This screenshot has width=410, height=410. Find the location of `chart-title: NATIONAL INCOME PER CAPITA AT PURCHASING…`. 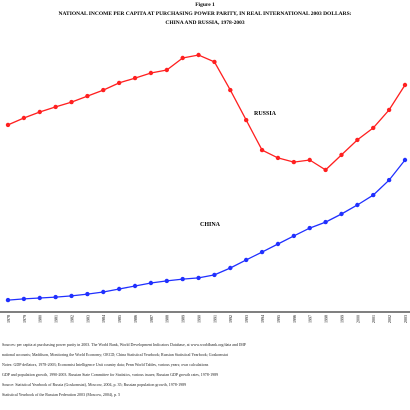

chart-title: NATIONAL INCOME PER CAPITA AT PURCHASING… is located at coordinates (204, 14).